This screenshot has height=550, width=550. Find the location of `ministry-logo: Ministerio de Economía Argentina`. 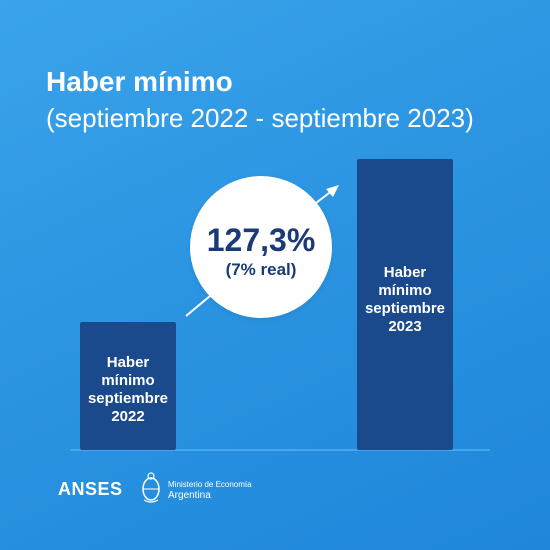

ministry-logo: Ministerio de Economía Argentina is located at coordinates (210, 490).